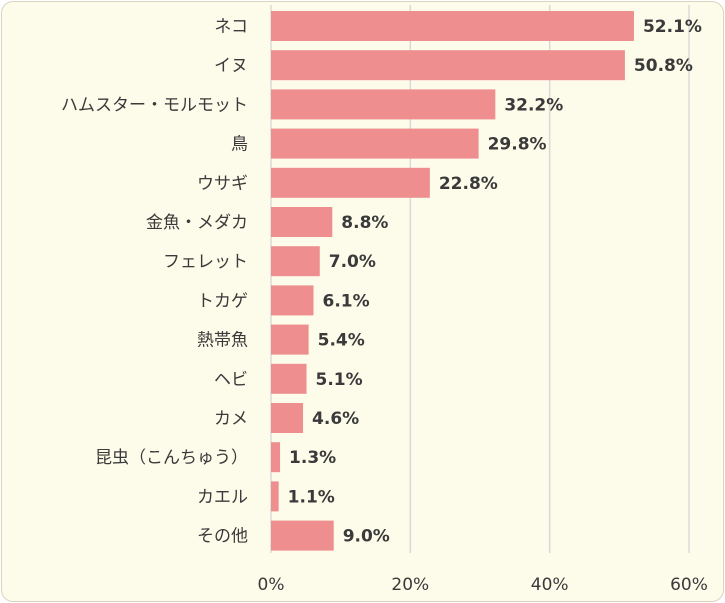  What do you see at coordinates (231, 27) in the screenshot?
I see `category-label: ネコ` at bounding box center [231, 27].